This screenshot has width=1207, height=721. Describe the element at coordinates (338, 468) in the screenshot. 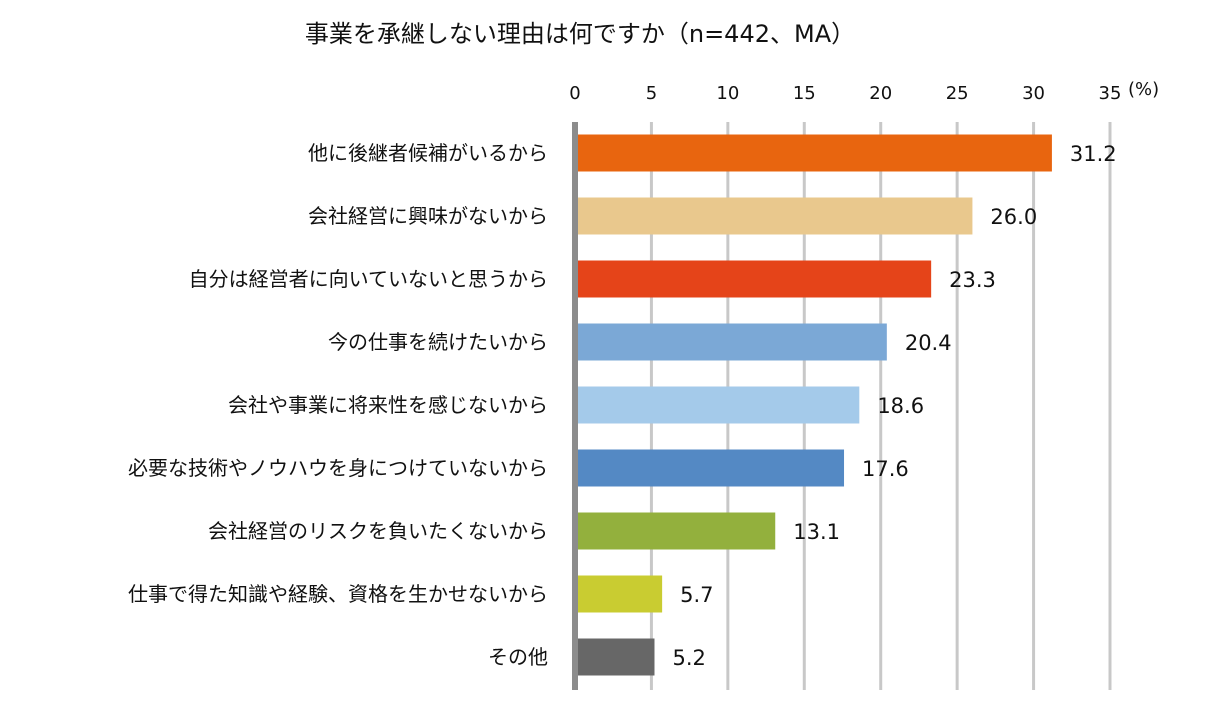

I see `category-label: 必要な技術やノウハウを身につけていないから` at that location.